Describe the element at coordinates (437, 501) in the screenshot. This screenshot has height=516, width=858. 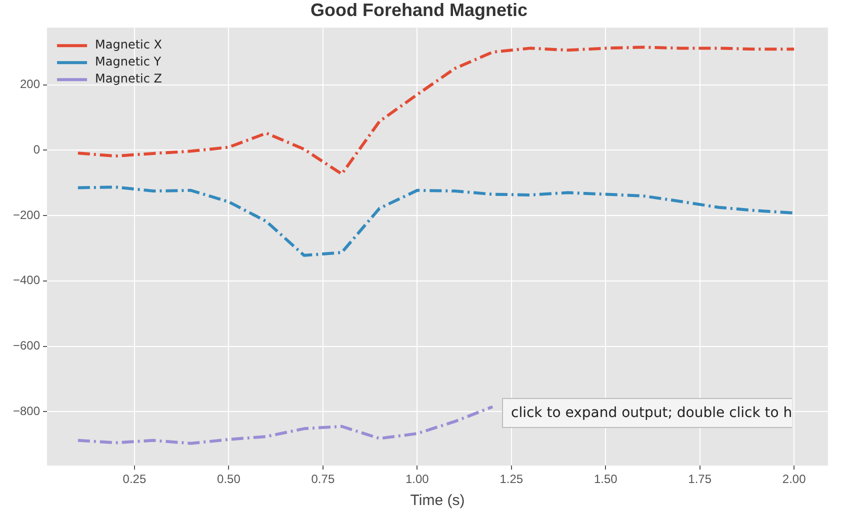
I see `x-axis-title: Time (s)` at that location.